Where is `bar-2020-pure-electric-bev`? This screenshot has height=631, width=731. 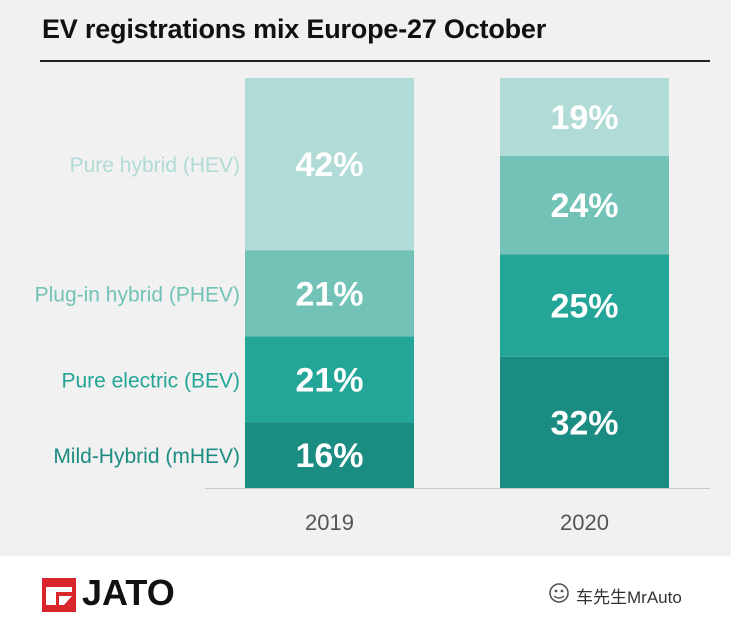 bar-2020-pure-electric-bev is located at coordinates (584, 305).